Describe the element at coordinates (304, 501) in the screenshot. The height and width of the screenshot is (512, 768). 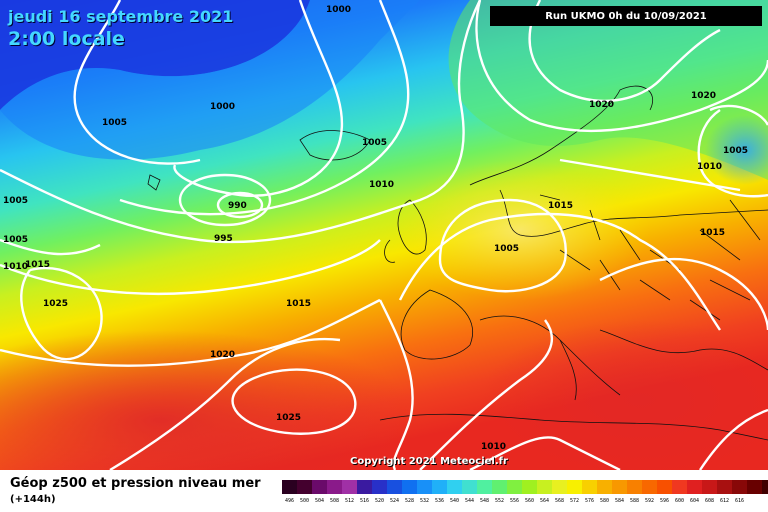
I see `scale-tick-label: 500` at that location.